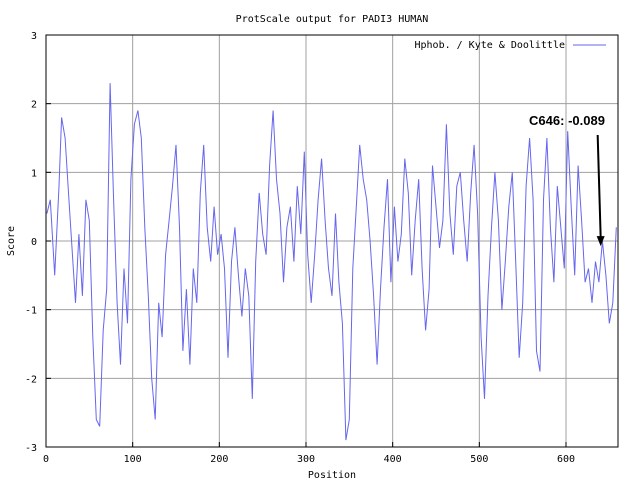 The width and height of the screenshot is (639, 483). I want to click on legend: Hphob. / Kyte & Doolittle, so click(510, 45).